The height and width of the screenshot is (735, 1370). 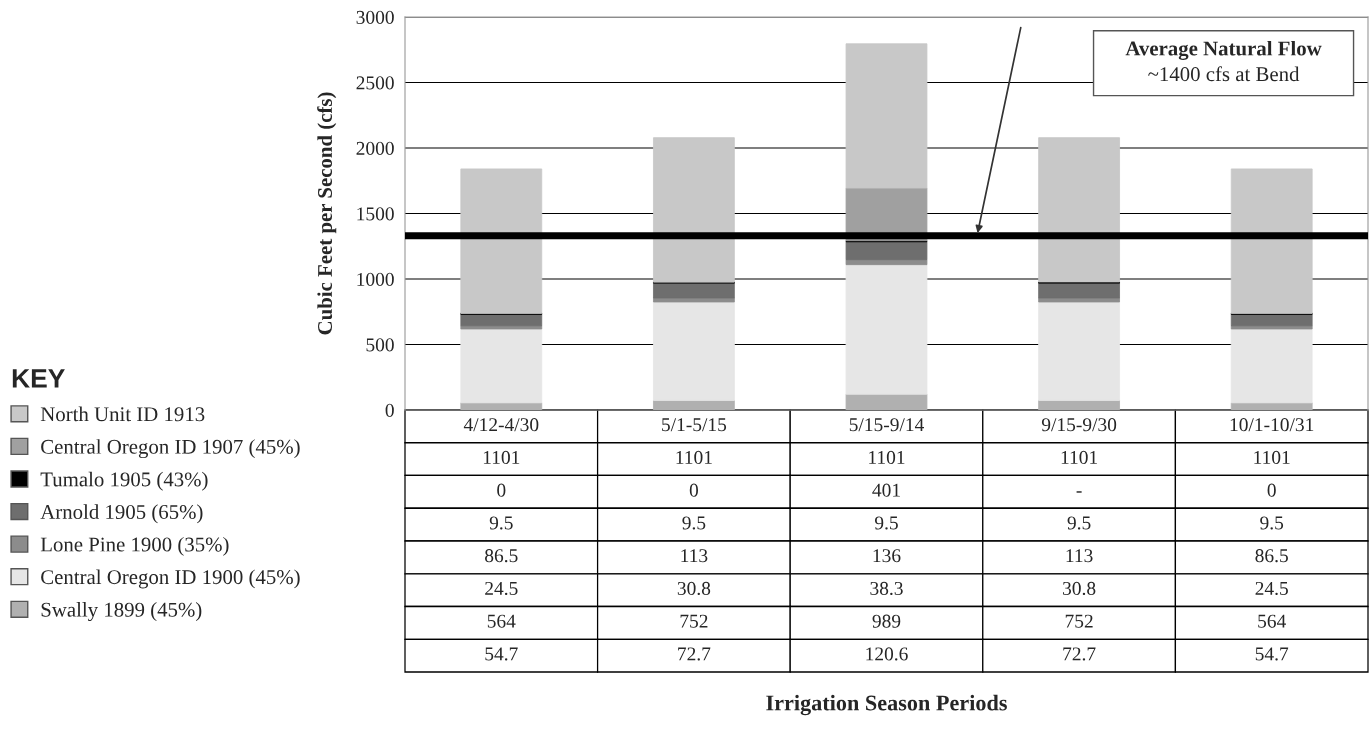 I want to click on y-tick-label: 500, so click(x=380, y=345).